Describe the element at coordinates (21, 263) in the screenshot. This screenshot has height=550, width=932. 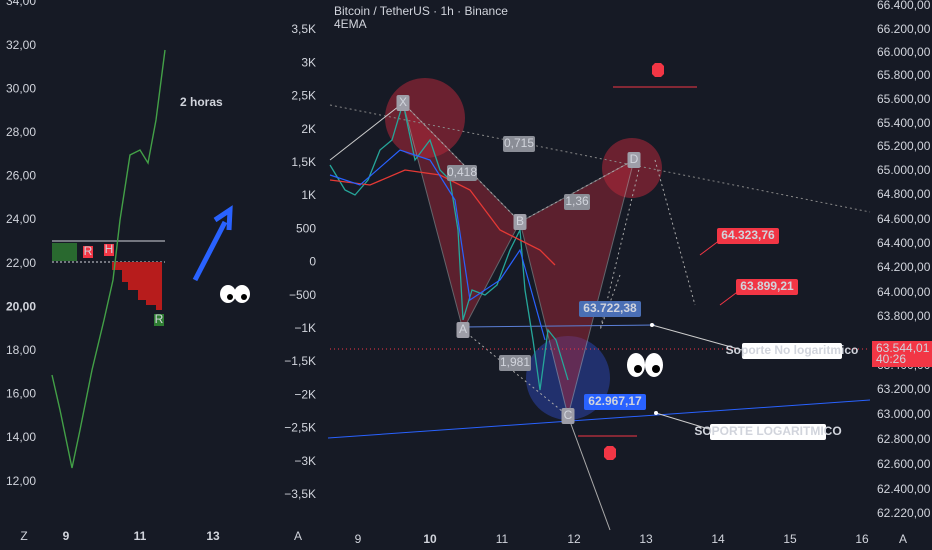
I see `y-tick-label: 22,00` at that location.